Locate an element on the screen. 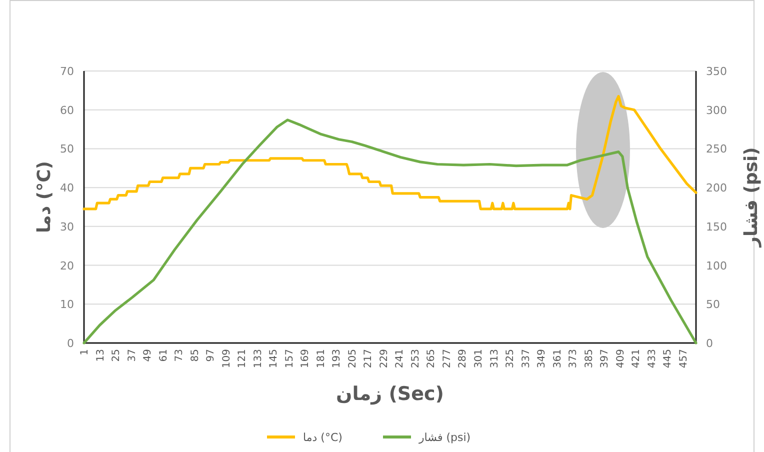  x-tick-label: 373 is located at coordinates (574, 358).